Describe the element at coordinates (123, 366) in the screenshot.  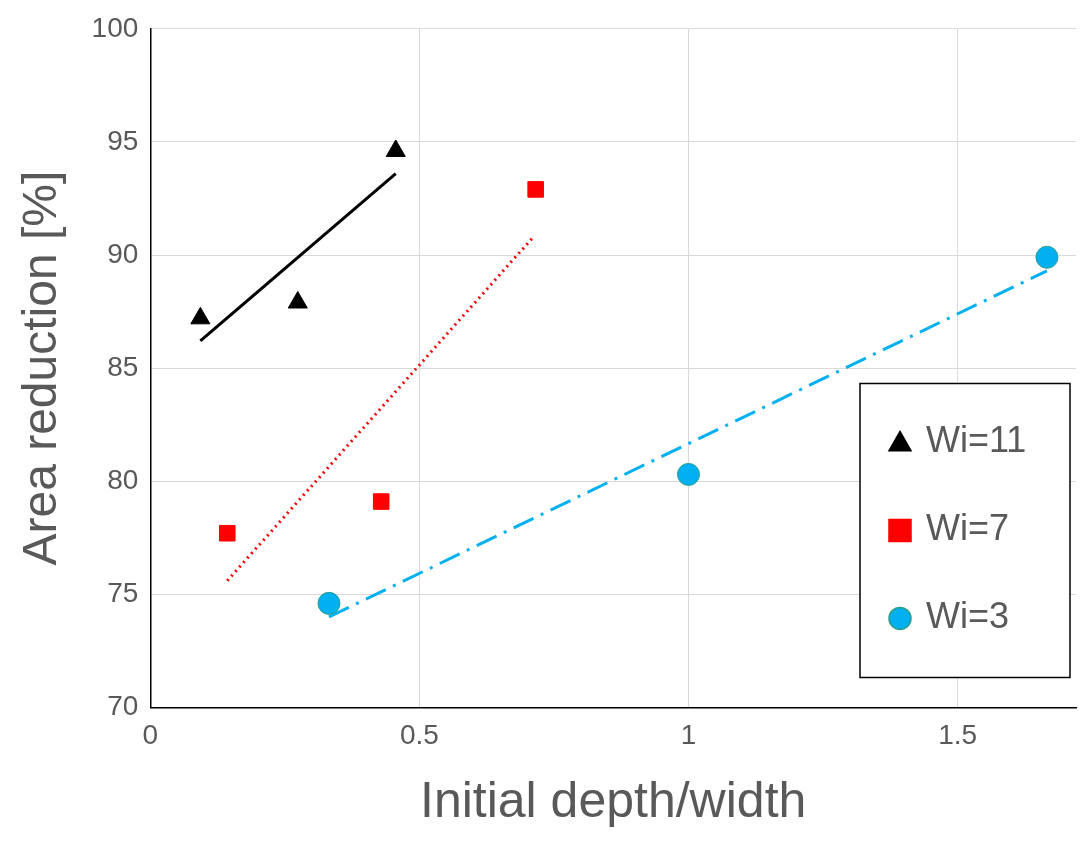
I see `y-tick-label: 85` at that location.